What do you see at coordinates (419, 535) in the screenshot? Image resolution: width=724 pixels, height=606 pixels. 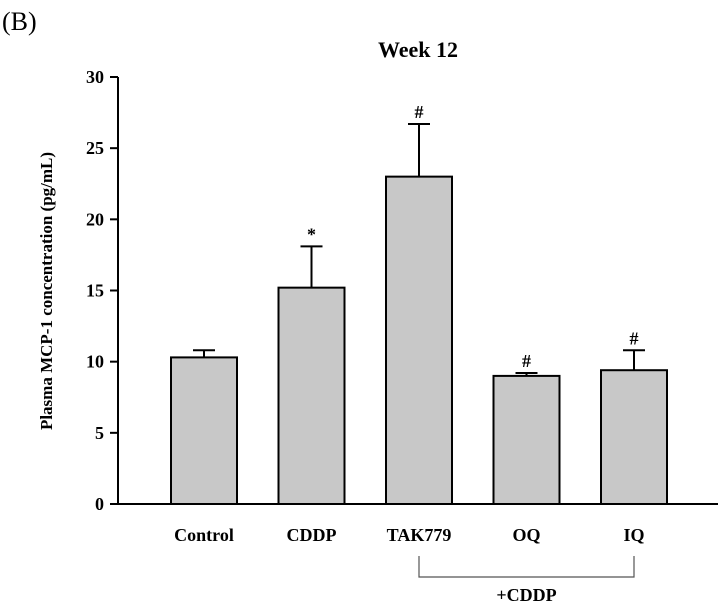 I see `category-label: TAK779` at bounding box center [419, 535].